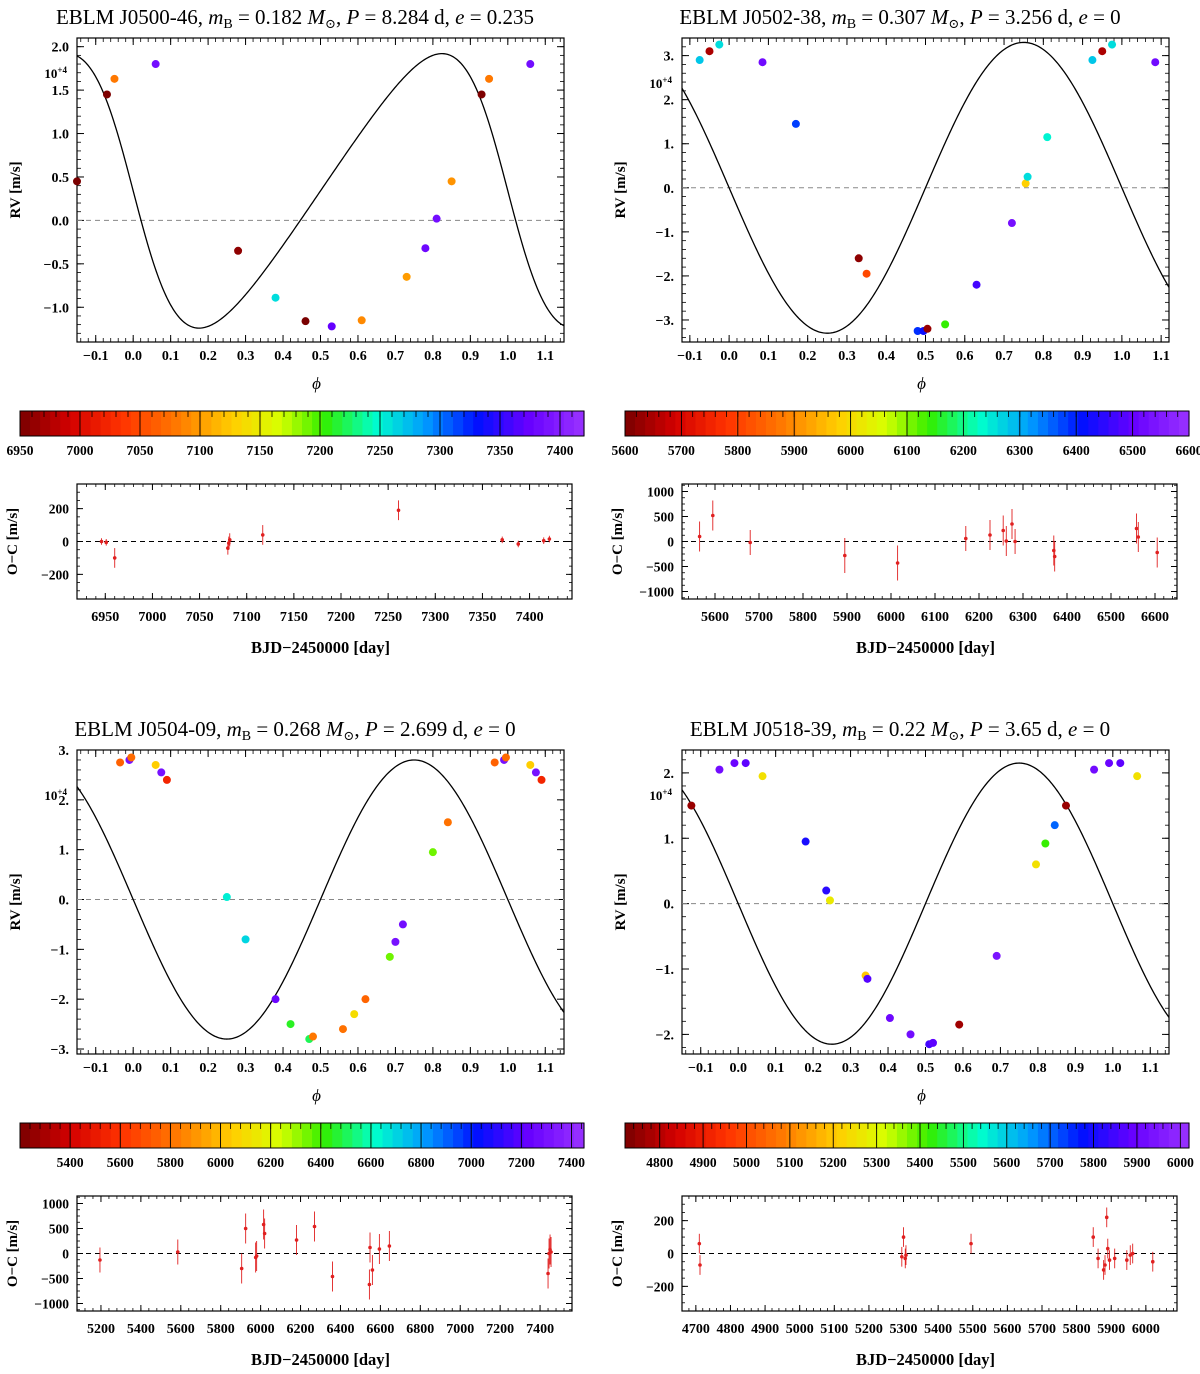 The height and width of the screenshot is (1374, 1200). What do you see at coordinates (659, 1162) in the screenshot?
I see `colorbar-tick-label: 4800` at bounding box center [659, 1162].